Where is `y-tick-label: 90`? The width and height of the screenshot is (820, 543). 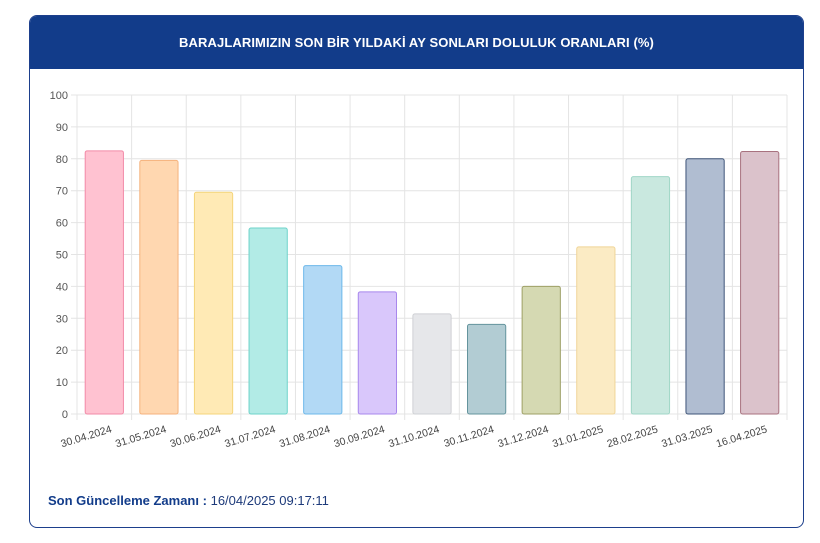 y-tick-label: 90 is located at coordinates (62, 128).